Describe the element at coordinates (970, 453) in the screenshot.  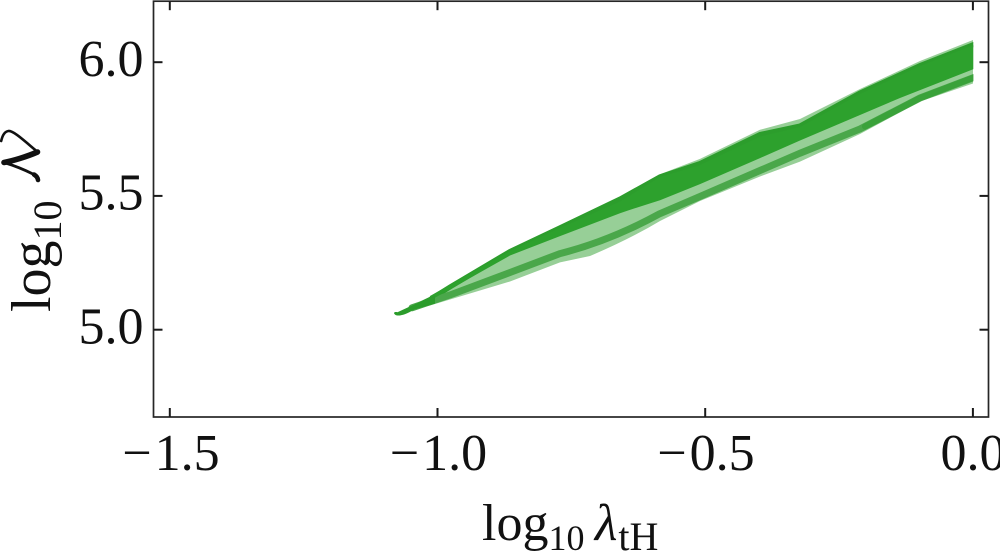
I see `svg-text: 0.0` at that location.